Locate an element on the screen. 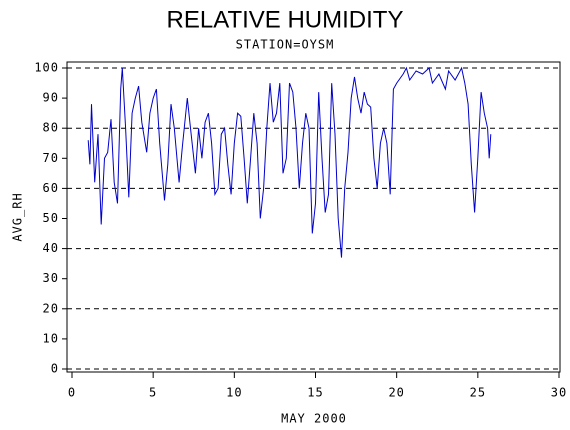  y-tick-label: 80 is located at coordinates (51, 128).